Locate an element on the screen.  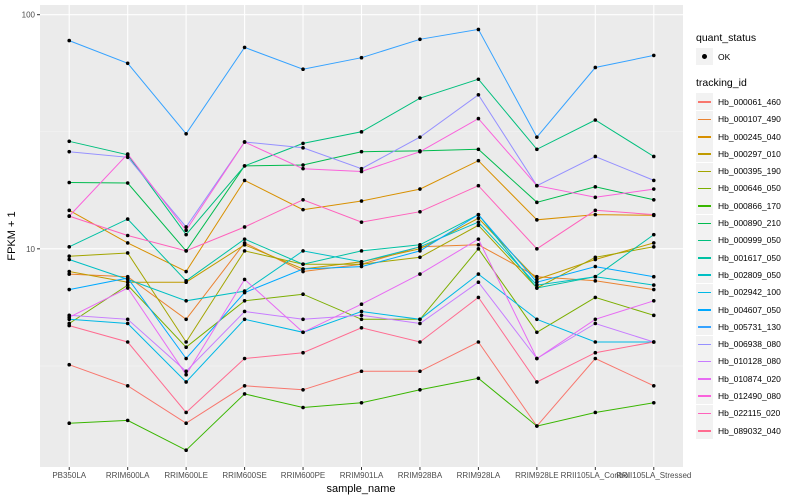
x-tick-label: RRIM600LE is located at coordinates (186, 475).